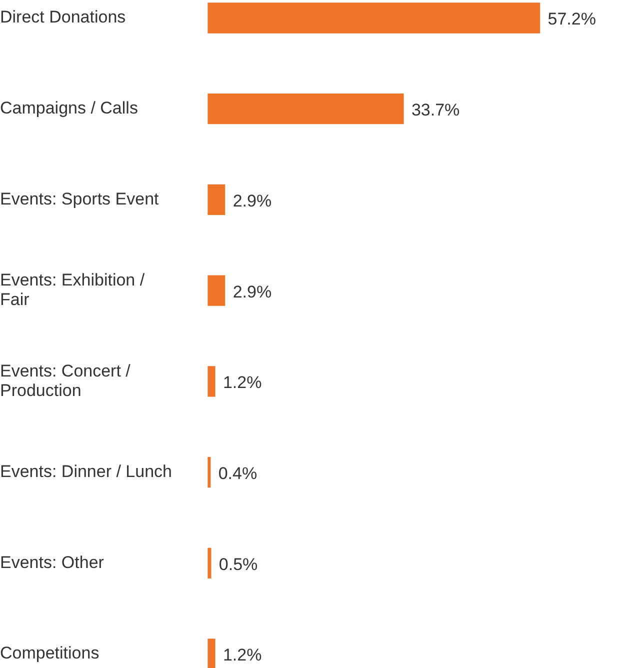 Image resolution: width=628 pixels, height=668 pixels. What do you see at coordinates (86, 471) in the screenshot?
I see `y-tick-label: Events: Dinner / Lunch` at bounding box center [86, 471].